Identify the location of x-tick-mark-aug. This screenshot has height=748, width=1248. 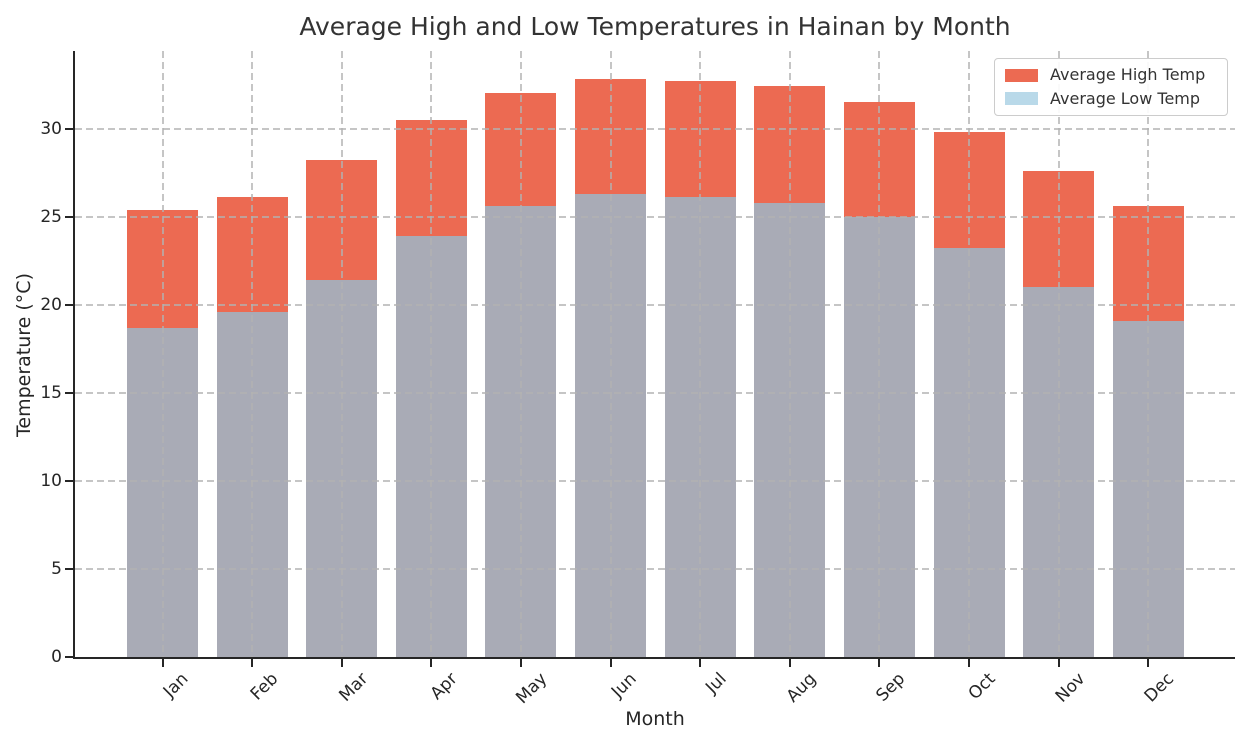
(789, 663).